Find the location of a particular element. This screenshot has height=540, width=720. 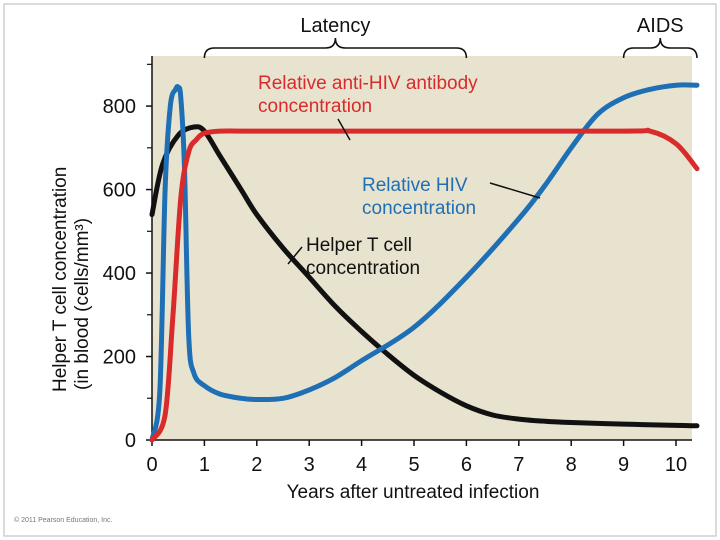

annotation-hiv-pointer is located at coordinates (515, 190).